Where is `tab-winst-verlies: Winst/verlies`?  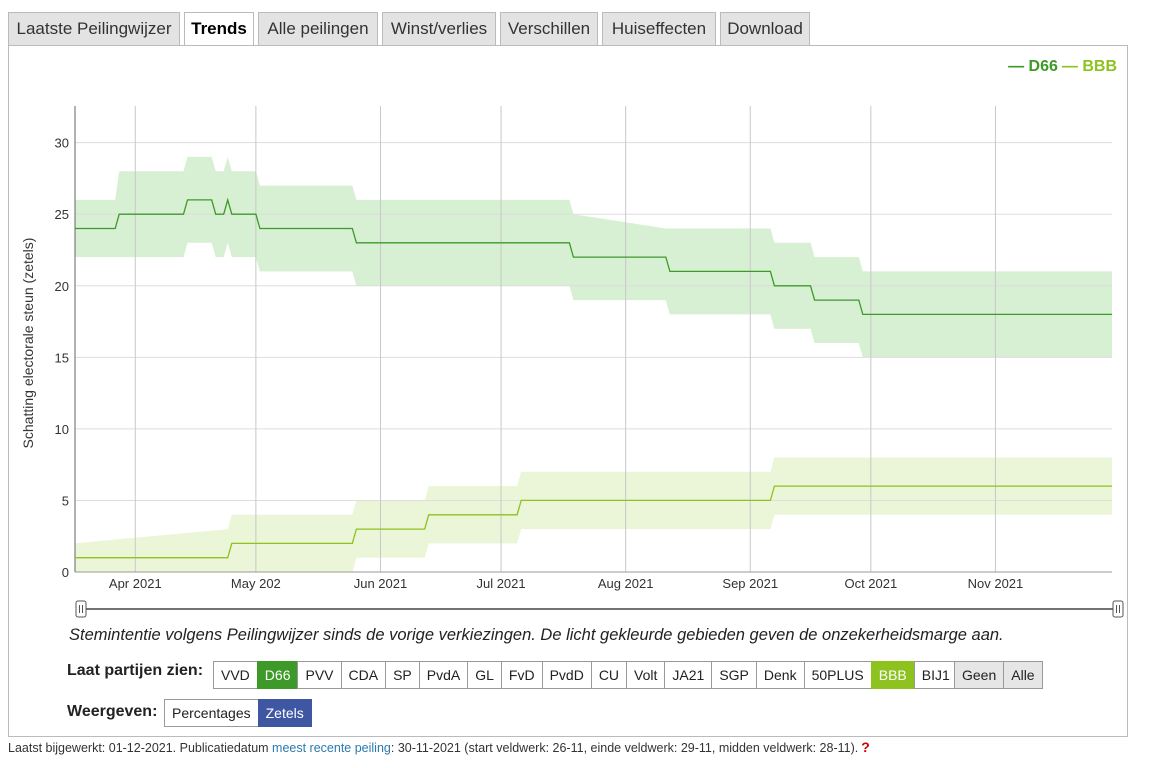
tab-winst-verlies: Winst/verlies is located at coordinates (439, 28).